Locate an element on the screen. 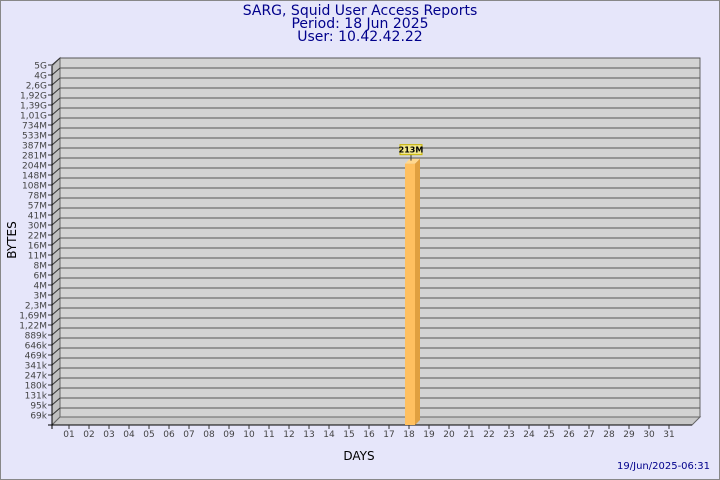 The image size is (720, 480). y-tick-label: 1,69M is located at coordinates (33, 317).